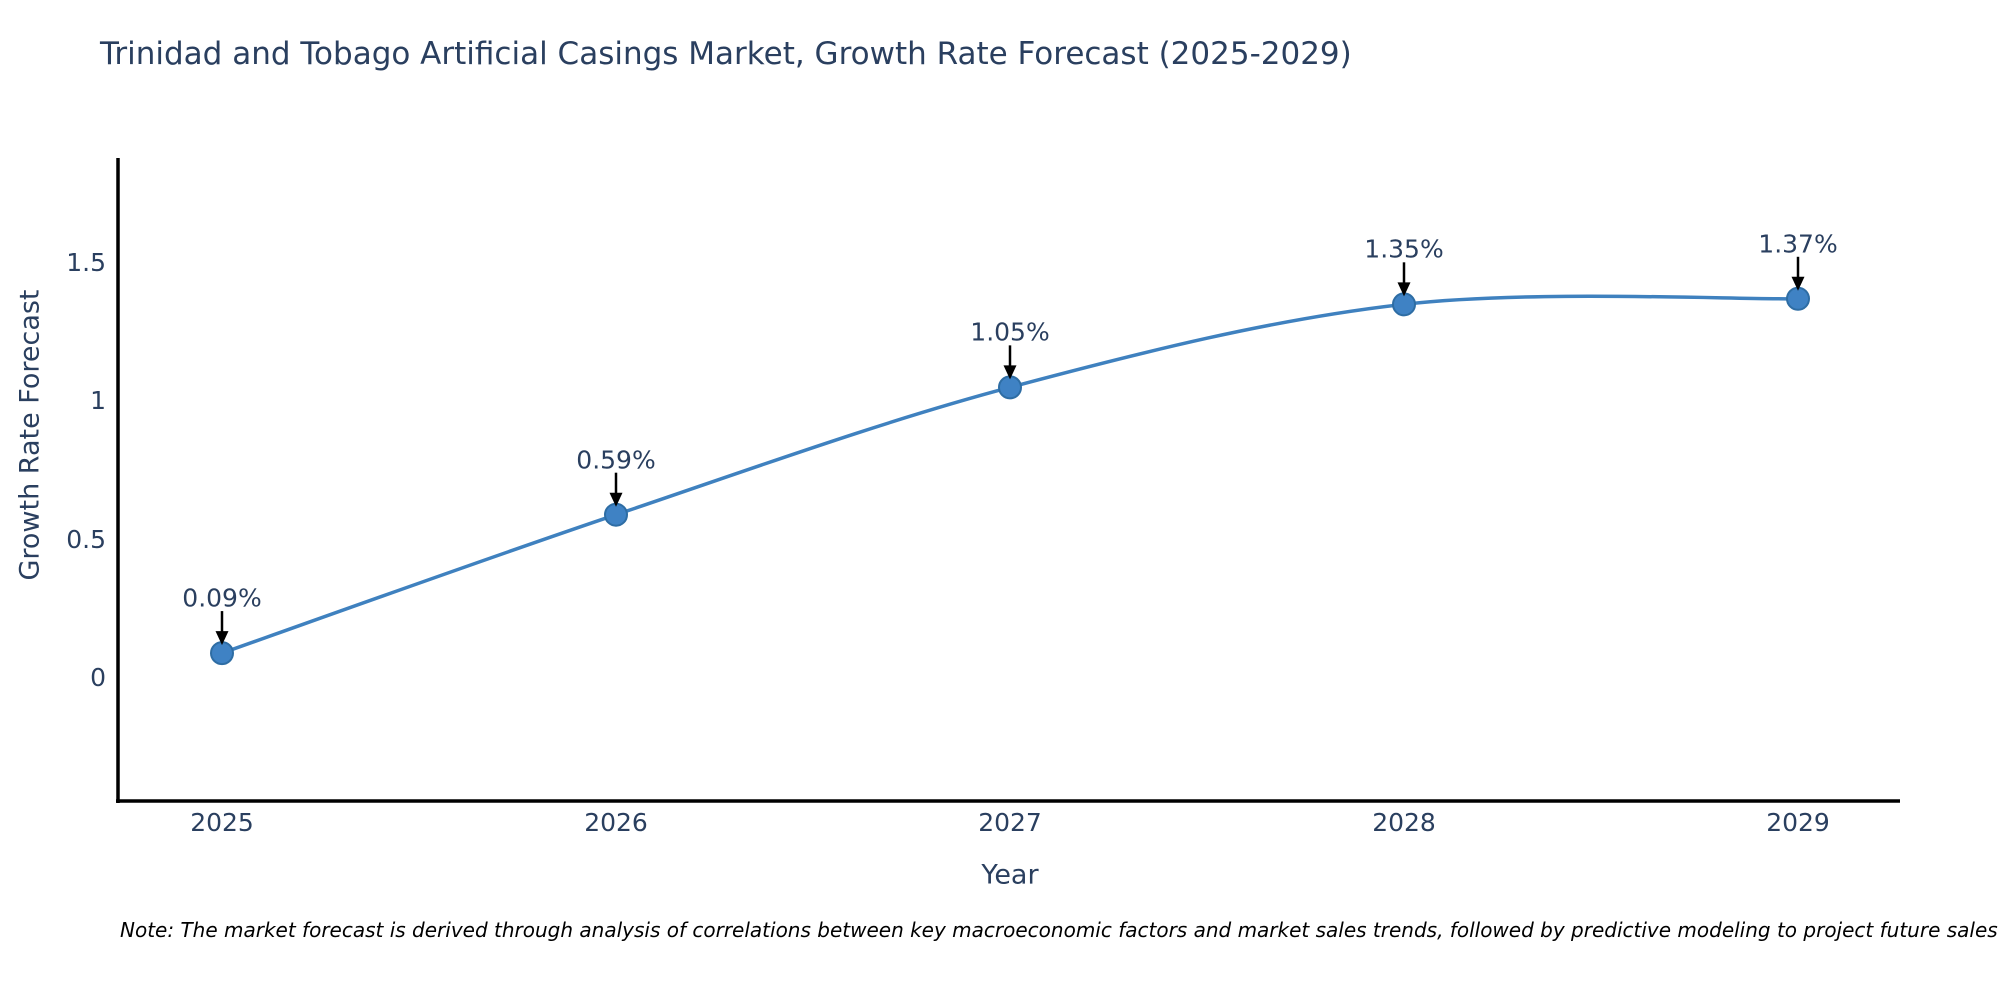 This screenshot has width=2000, height=1000. I want to click on data-point-2027, so click(1010, 387).